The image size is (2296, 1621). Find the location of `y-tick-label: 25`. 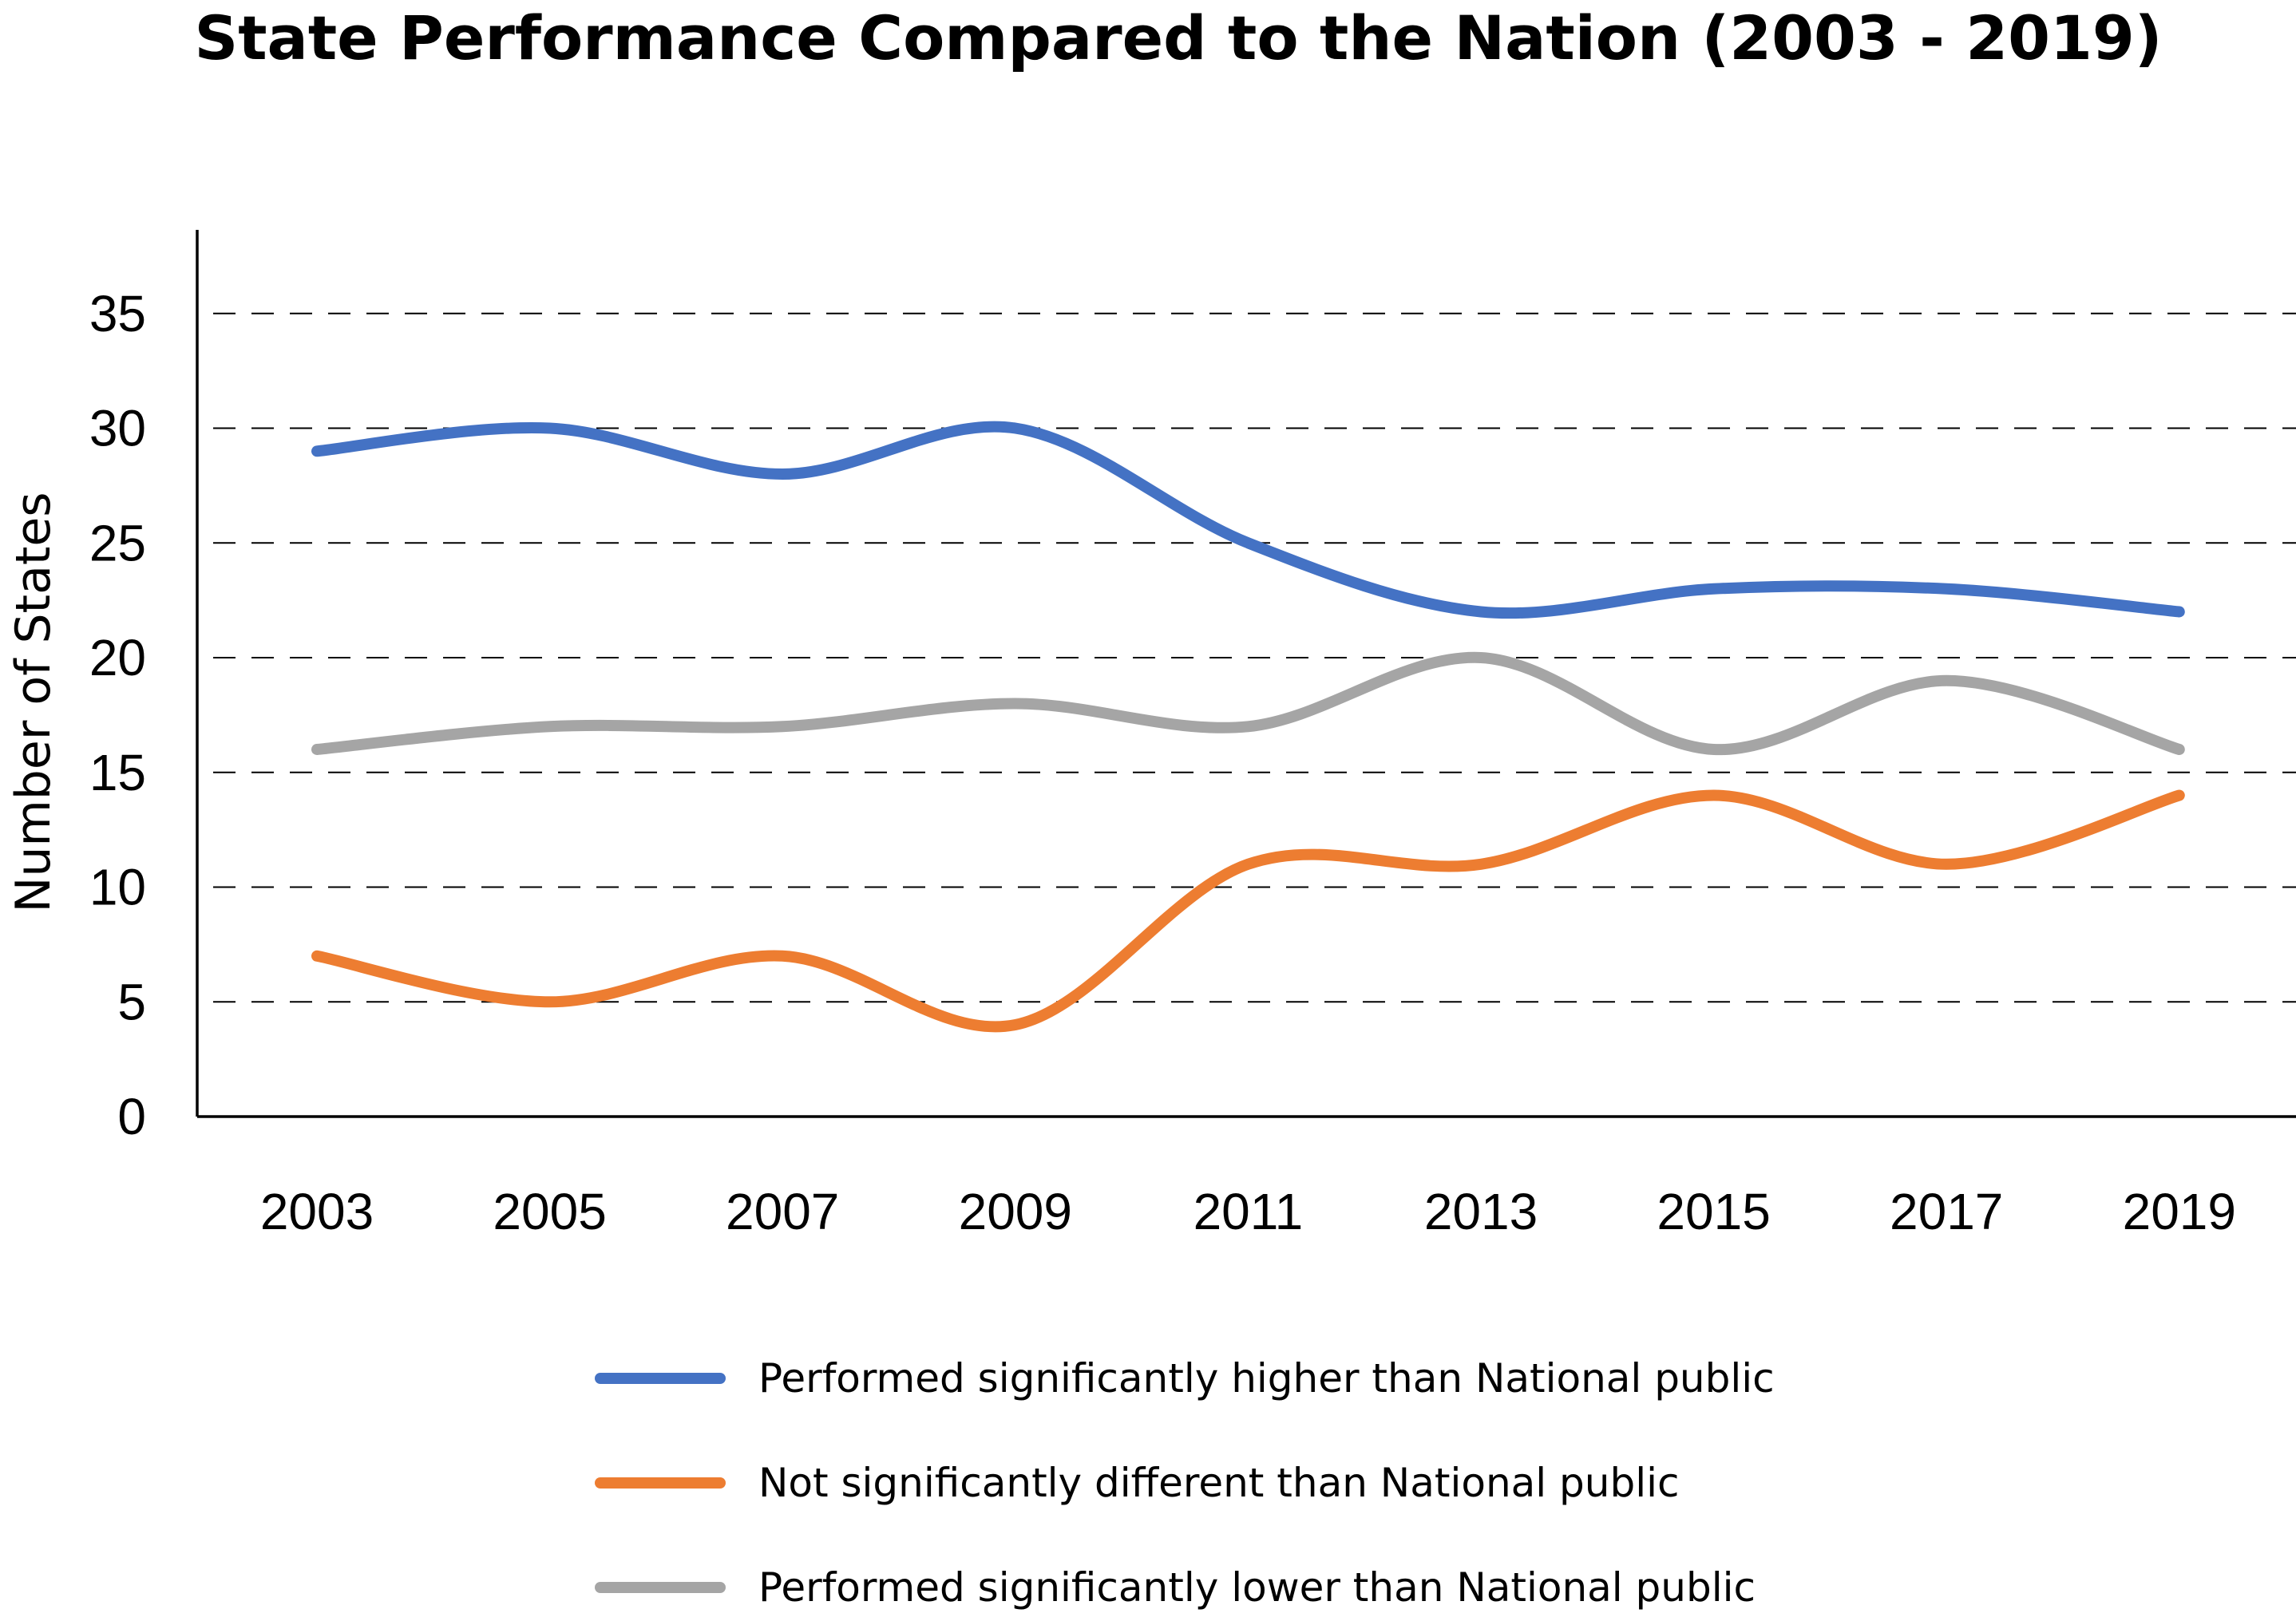

y-tick-label: 25 is located at coordinates (117, 542).